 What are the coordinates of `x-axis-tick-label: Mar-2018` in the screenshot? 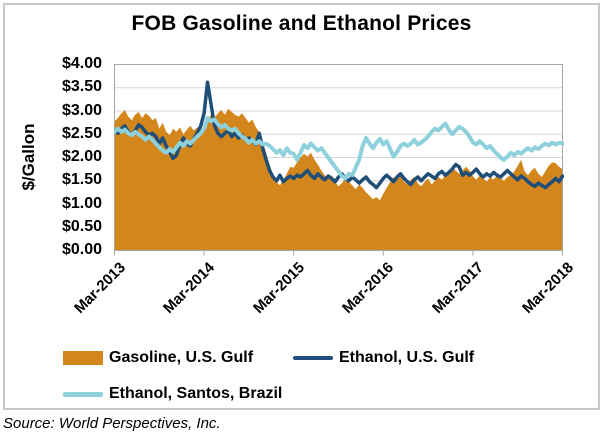 It's located at (547, 288).